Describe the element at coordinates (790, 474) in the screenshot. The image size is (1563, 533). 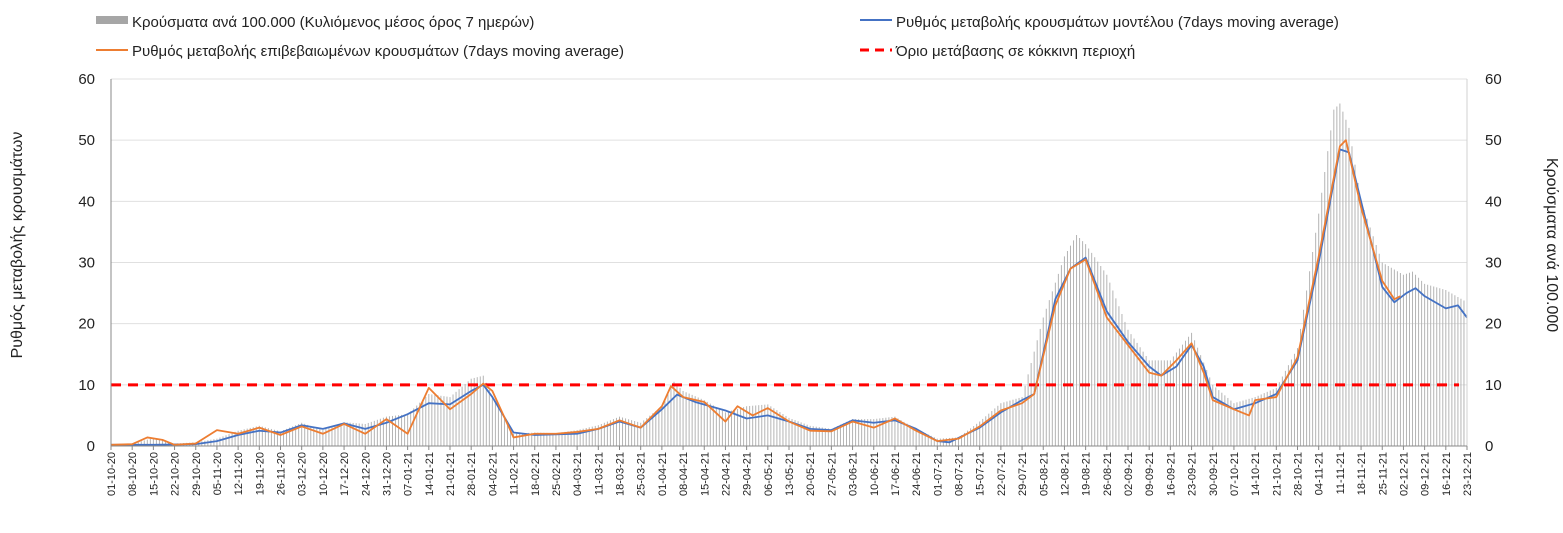
I see `x-tick-label: 13-05-21` at that location.